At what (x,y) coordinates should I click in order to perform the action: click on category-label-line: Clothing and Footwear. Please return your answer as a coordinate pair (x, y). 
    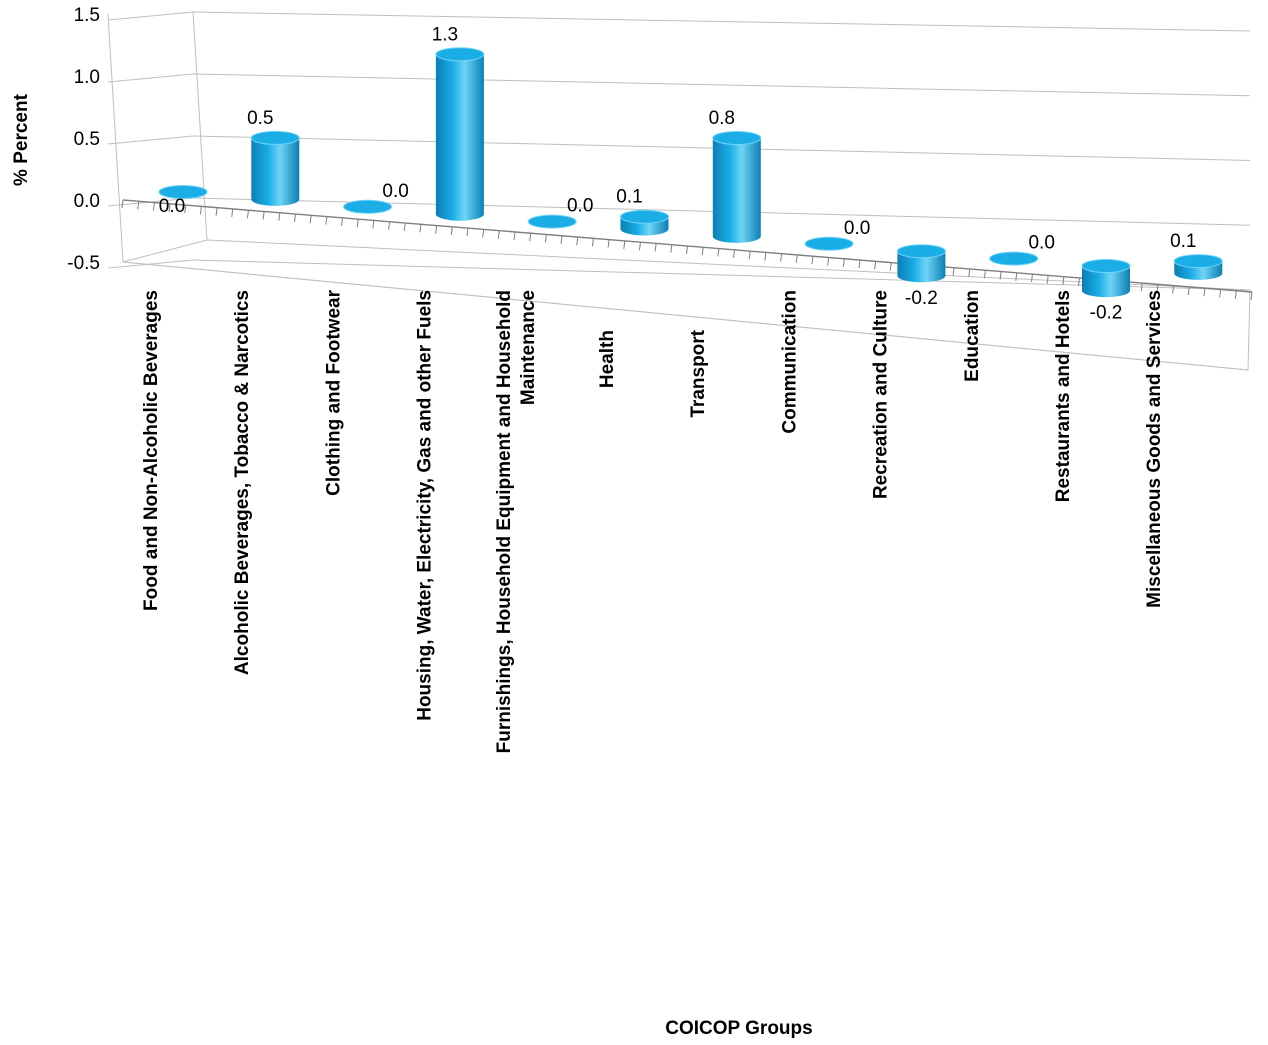
    Looking at the image, I should click on (333, 392).